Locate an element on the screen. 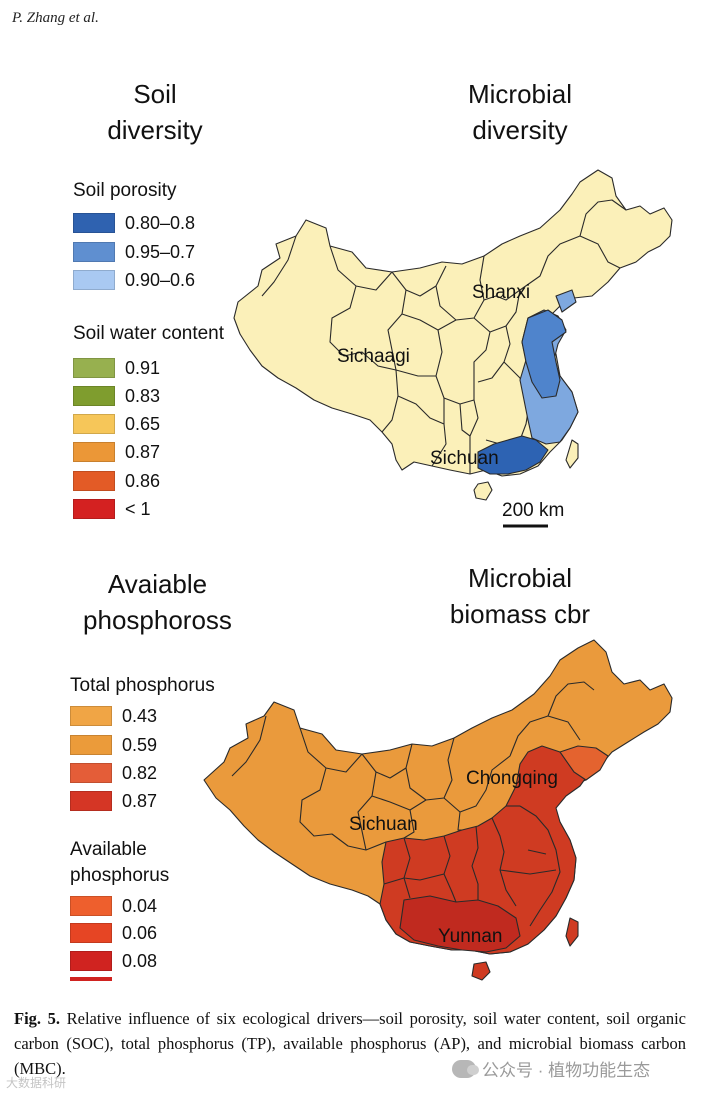 The height and width of the screenshot is (1096, 714). map-top-label-south: Sichuan is located at coordinates (464, 458).